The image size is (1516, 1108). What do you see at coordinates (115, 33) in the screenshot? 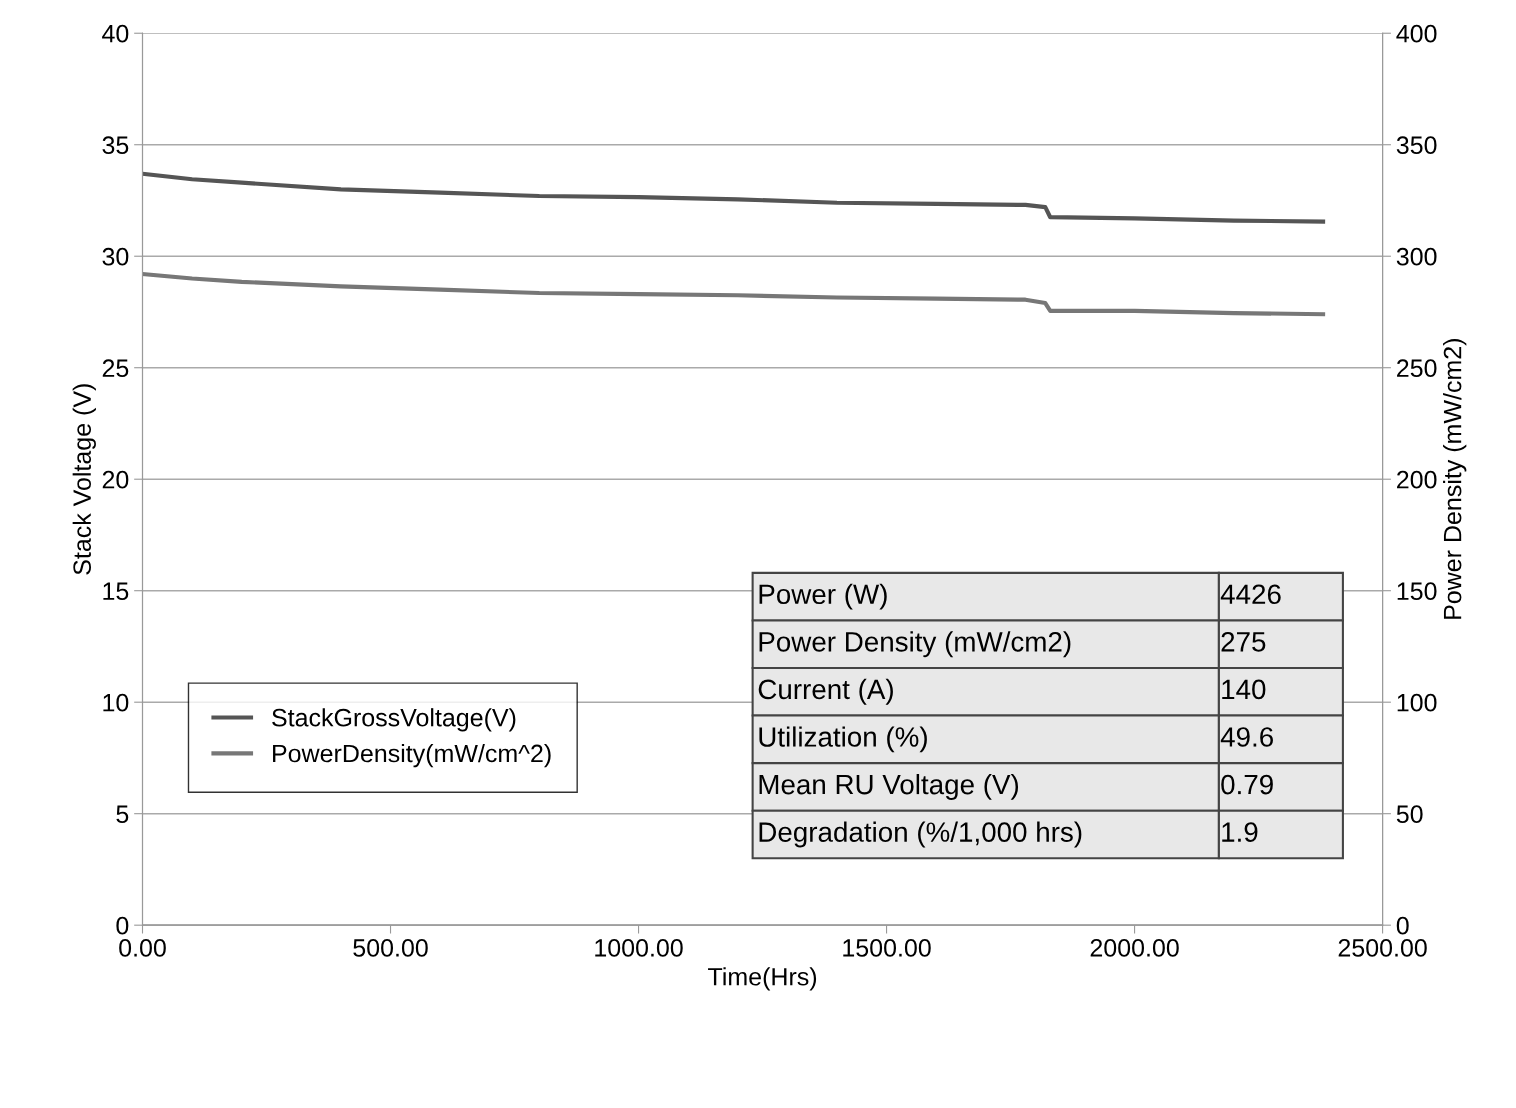
I see `y-tick-label: 40` at bounding box center [115, 33].